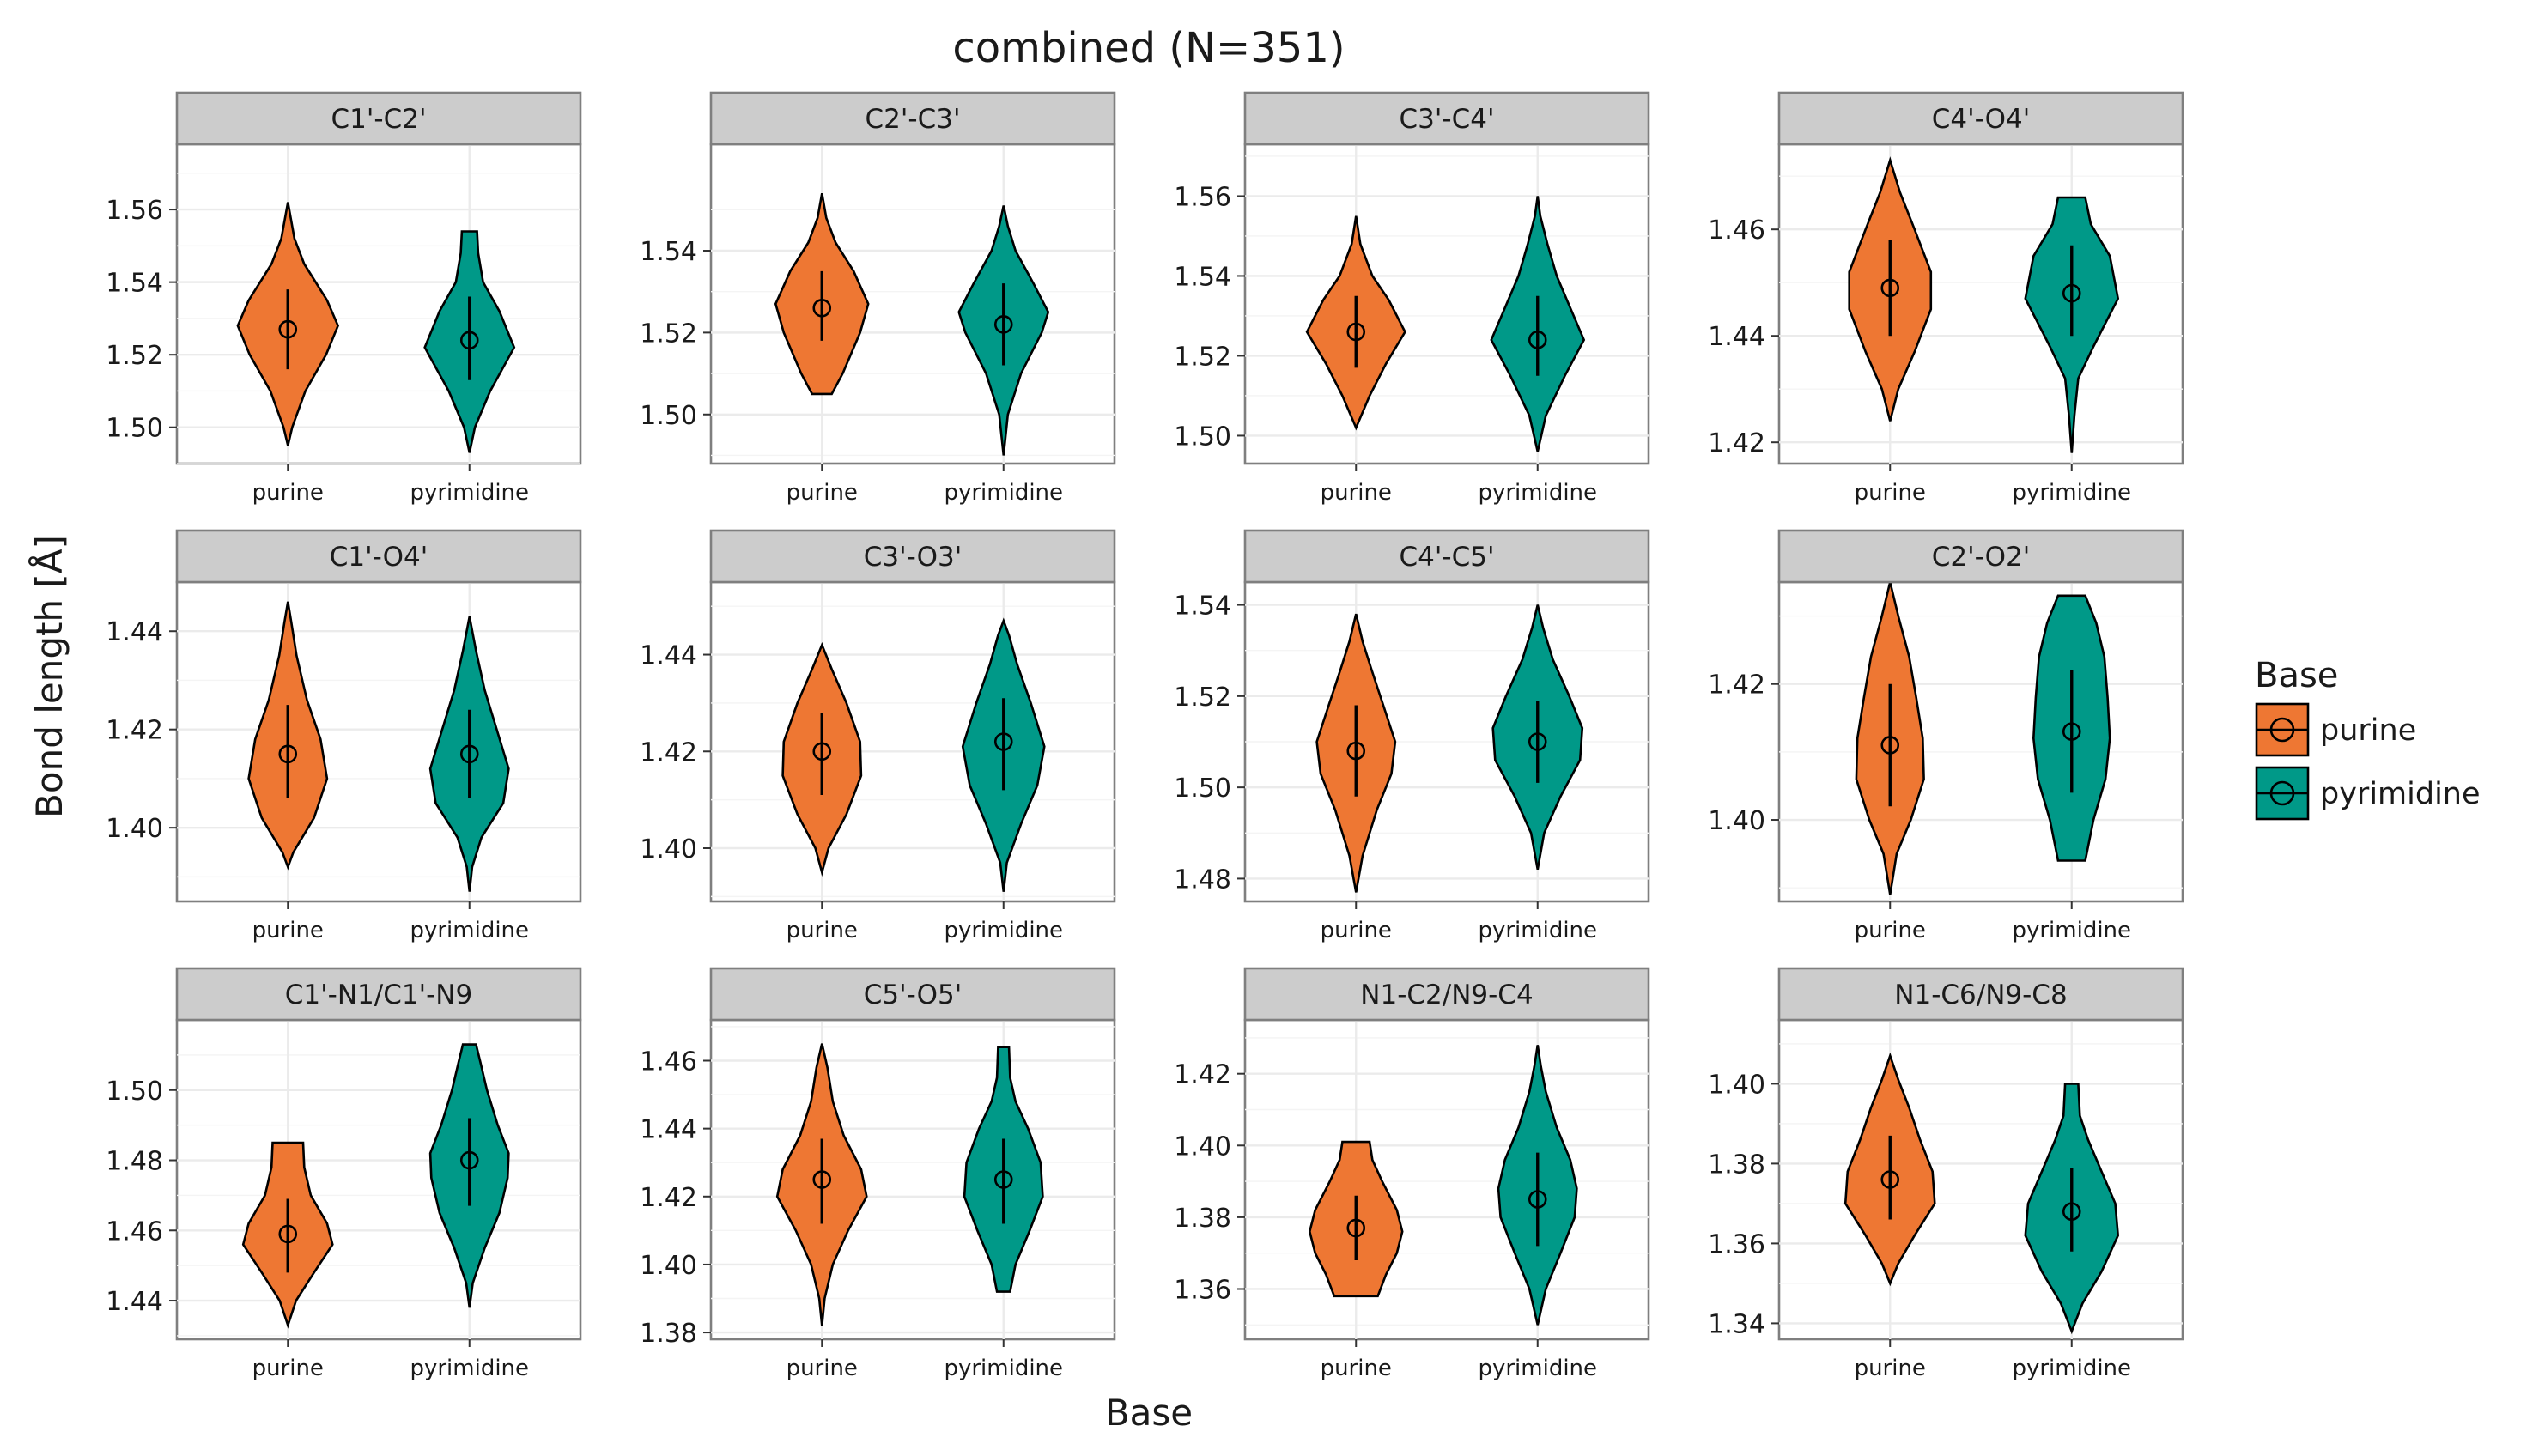  What do you see at coordinates (2400, 794) in the screenshot?
I see `legend-label: pyrimidine` at bounding box center [2400, 794].